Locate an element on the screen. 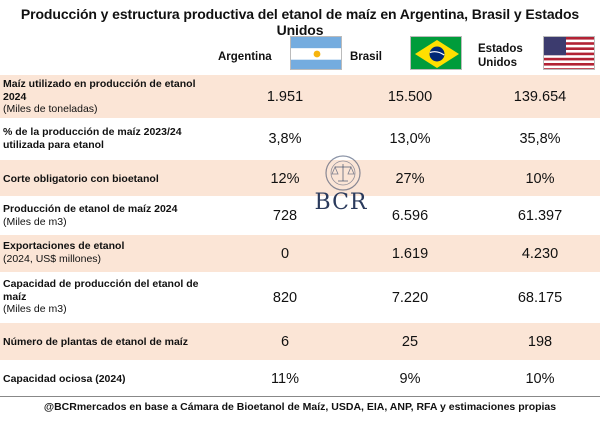 The height and width of the screenshot is (430, 600). divider is located at coordinates (300, 396).